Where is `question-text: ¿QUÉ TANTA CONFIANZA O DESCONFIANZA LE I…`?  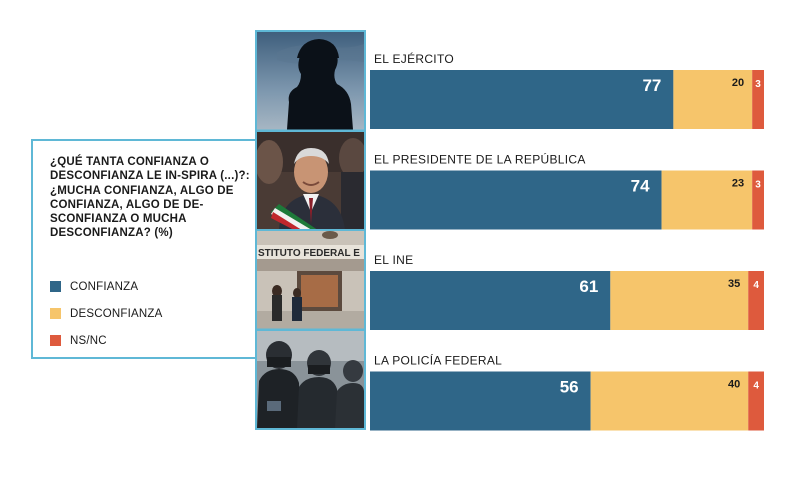
question-text: ¿QUÉ TANTA CONFIANZA O DESCONFIANZA LE I… is located at coordinates (150, 198).